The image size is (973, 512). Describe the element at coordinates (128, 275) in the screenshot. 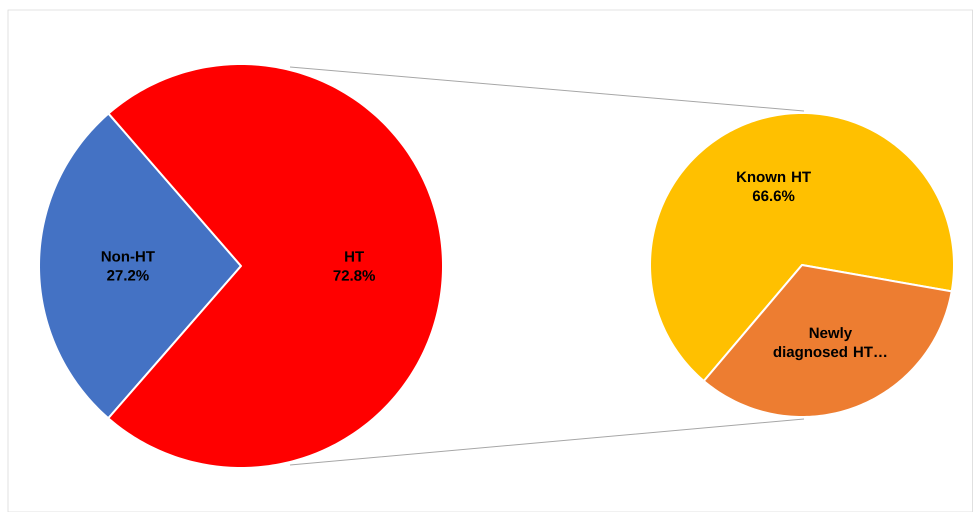

I see `data-label: 27.2%` at that location.